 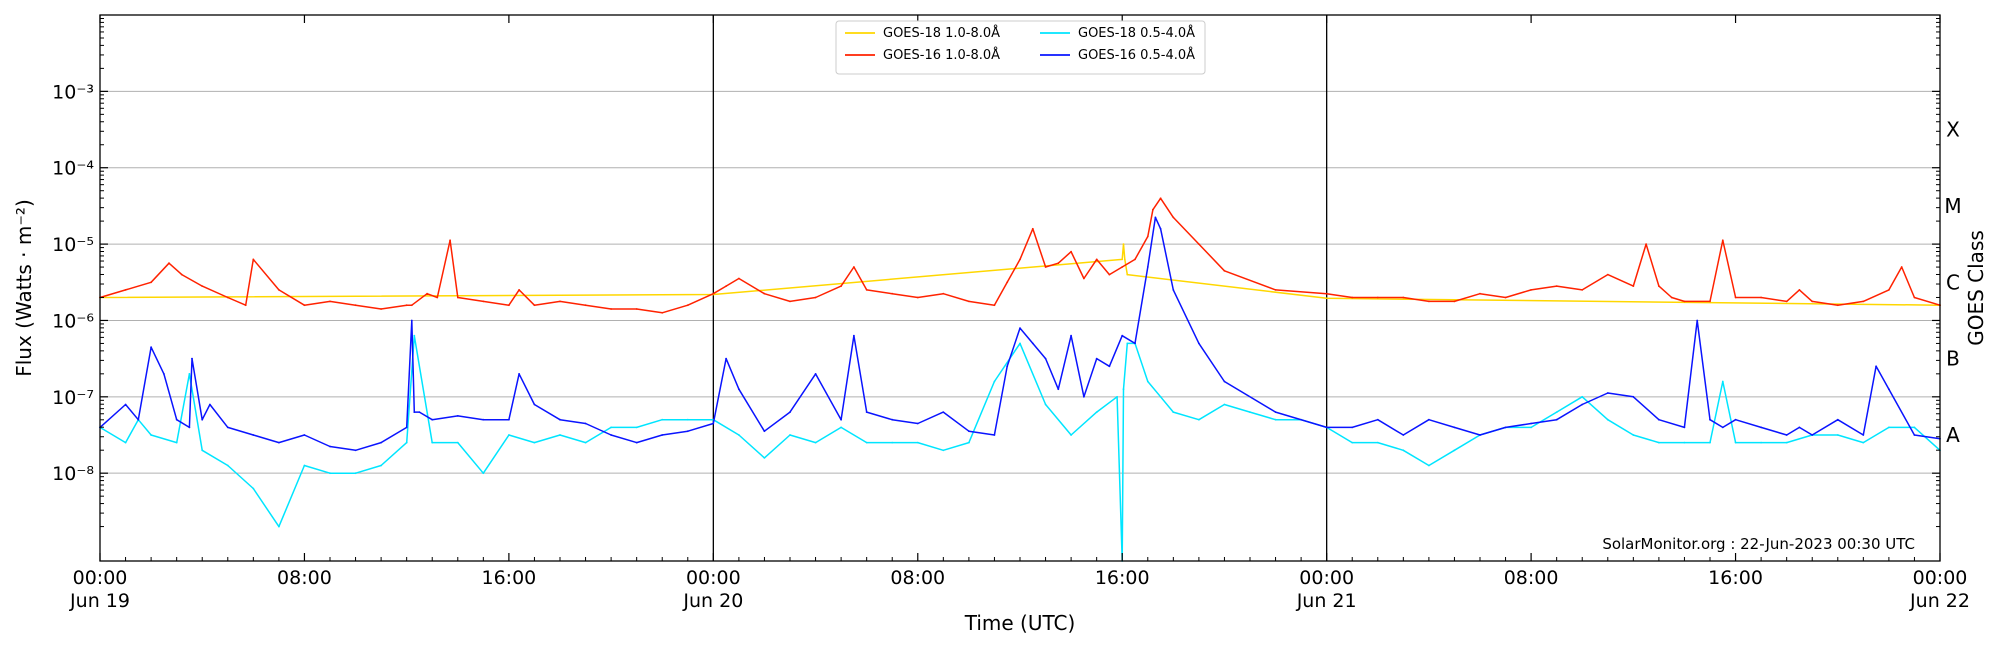 I want to click on x-tick-date-label: Jun 20, so click(x=712, y=601).